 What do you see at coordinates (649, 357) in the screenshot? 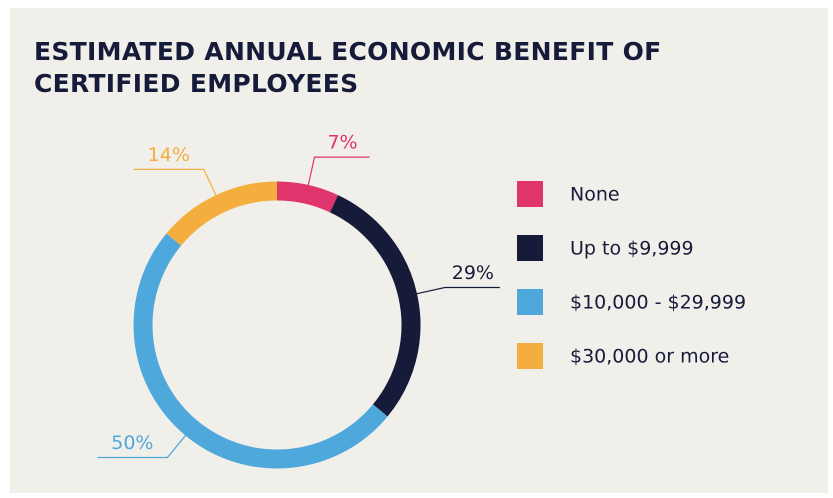
I see `legend-label: $30,000 or more` at bounding box center [649, 357].